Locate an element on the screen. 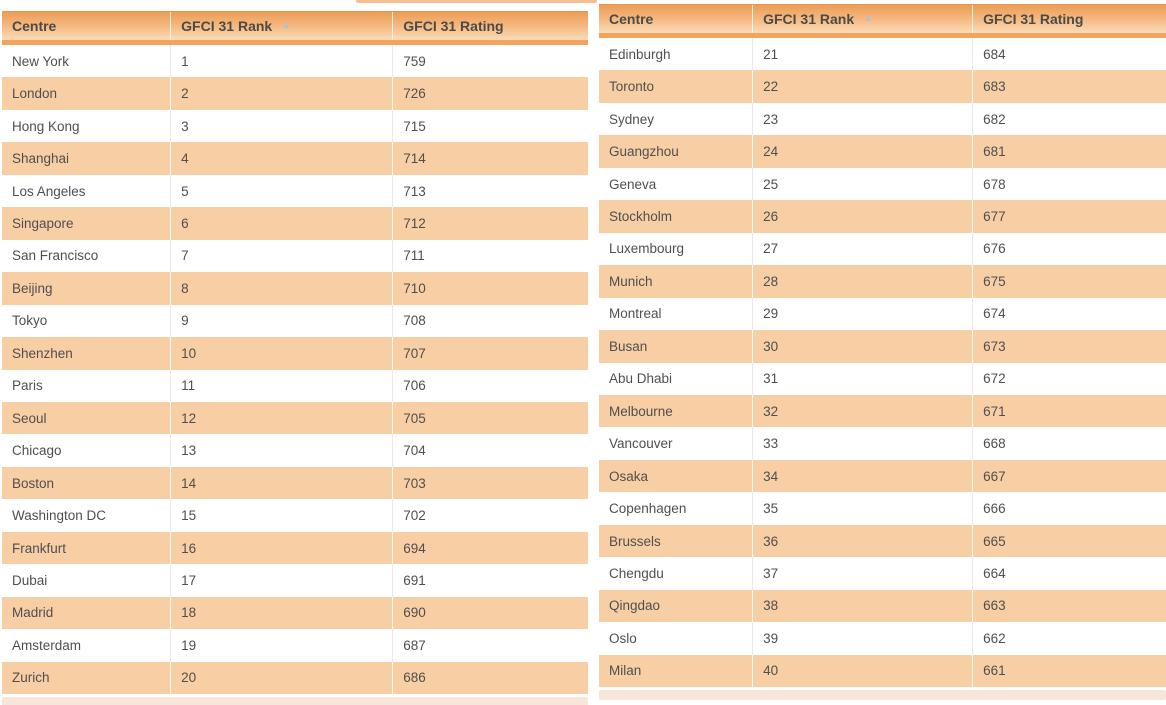  centre-cell: Geneva is located at coordinates (633, 184).